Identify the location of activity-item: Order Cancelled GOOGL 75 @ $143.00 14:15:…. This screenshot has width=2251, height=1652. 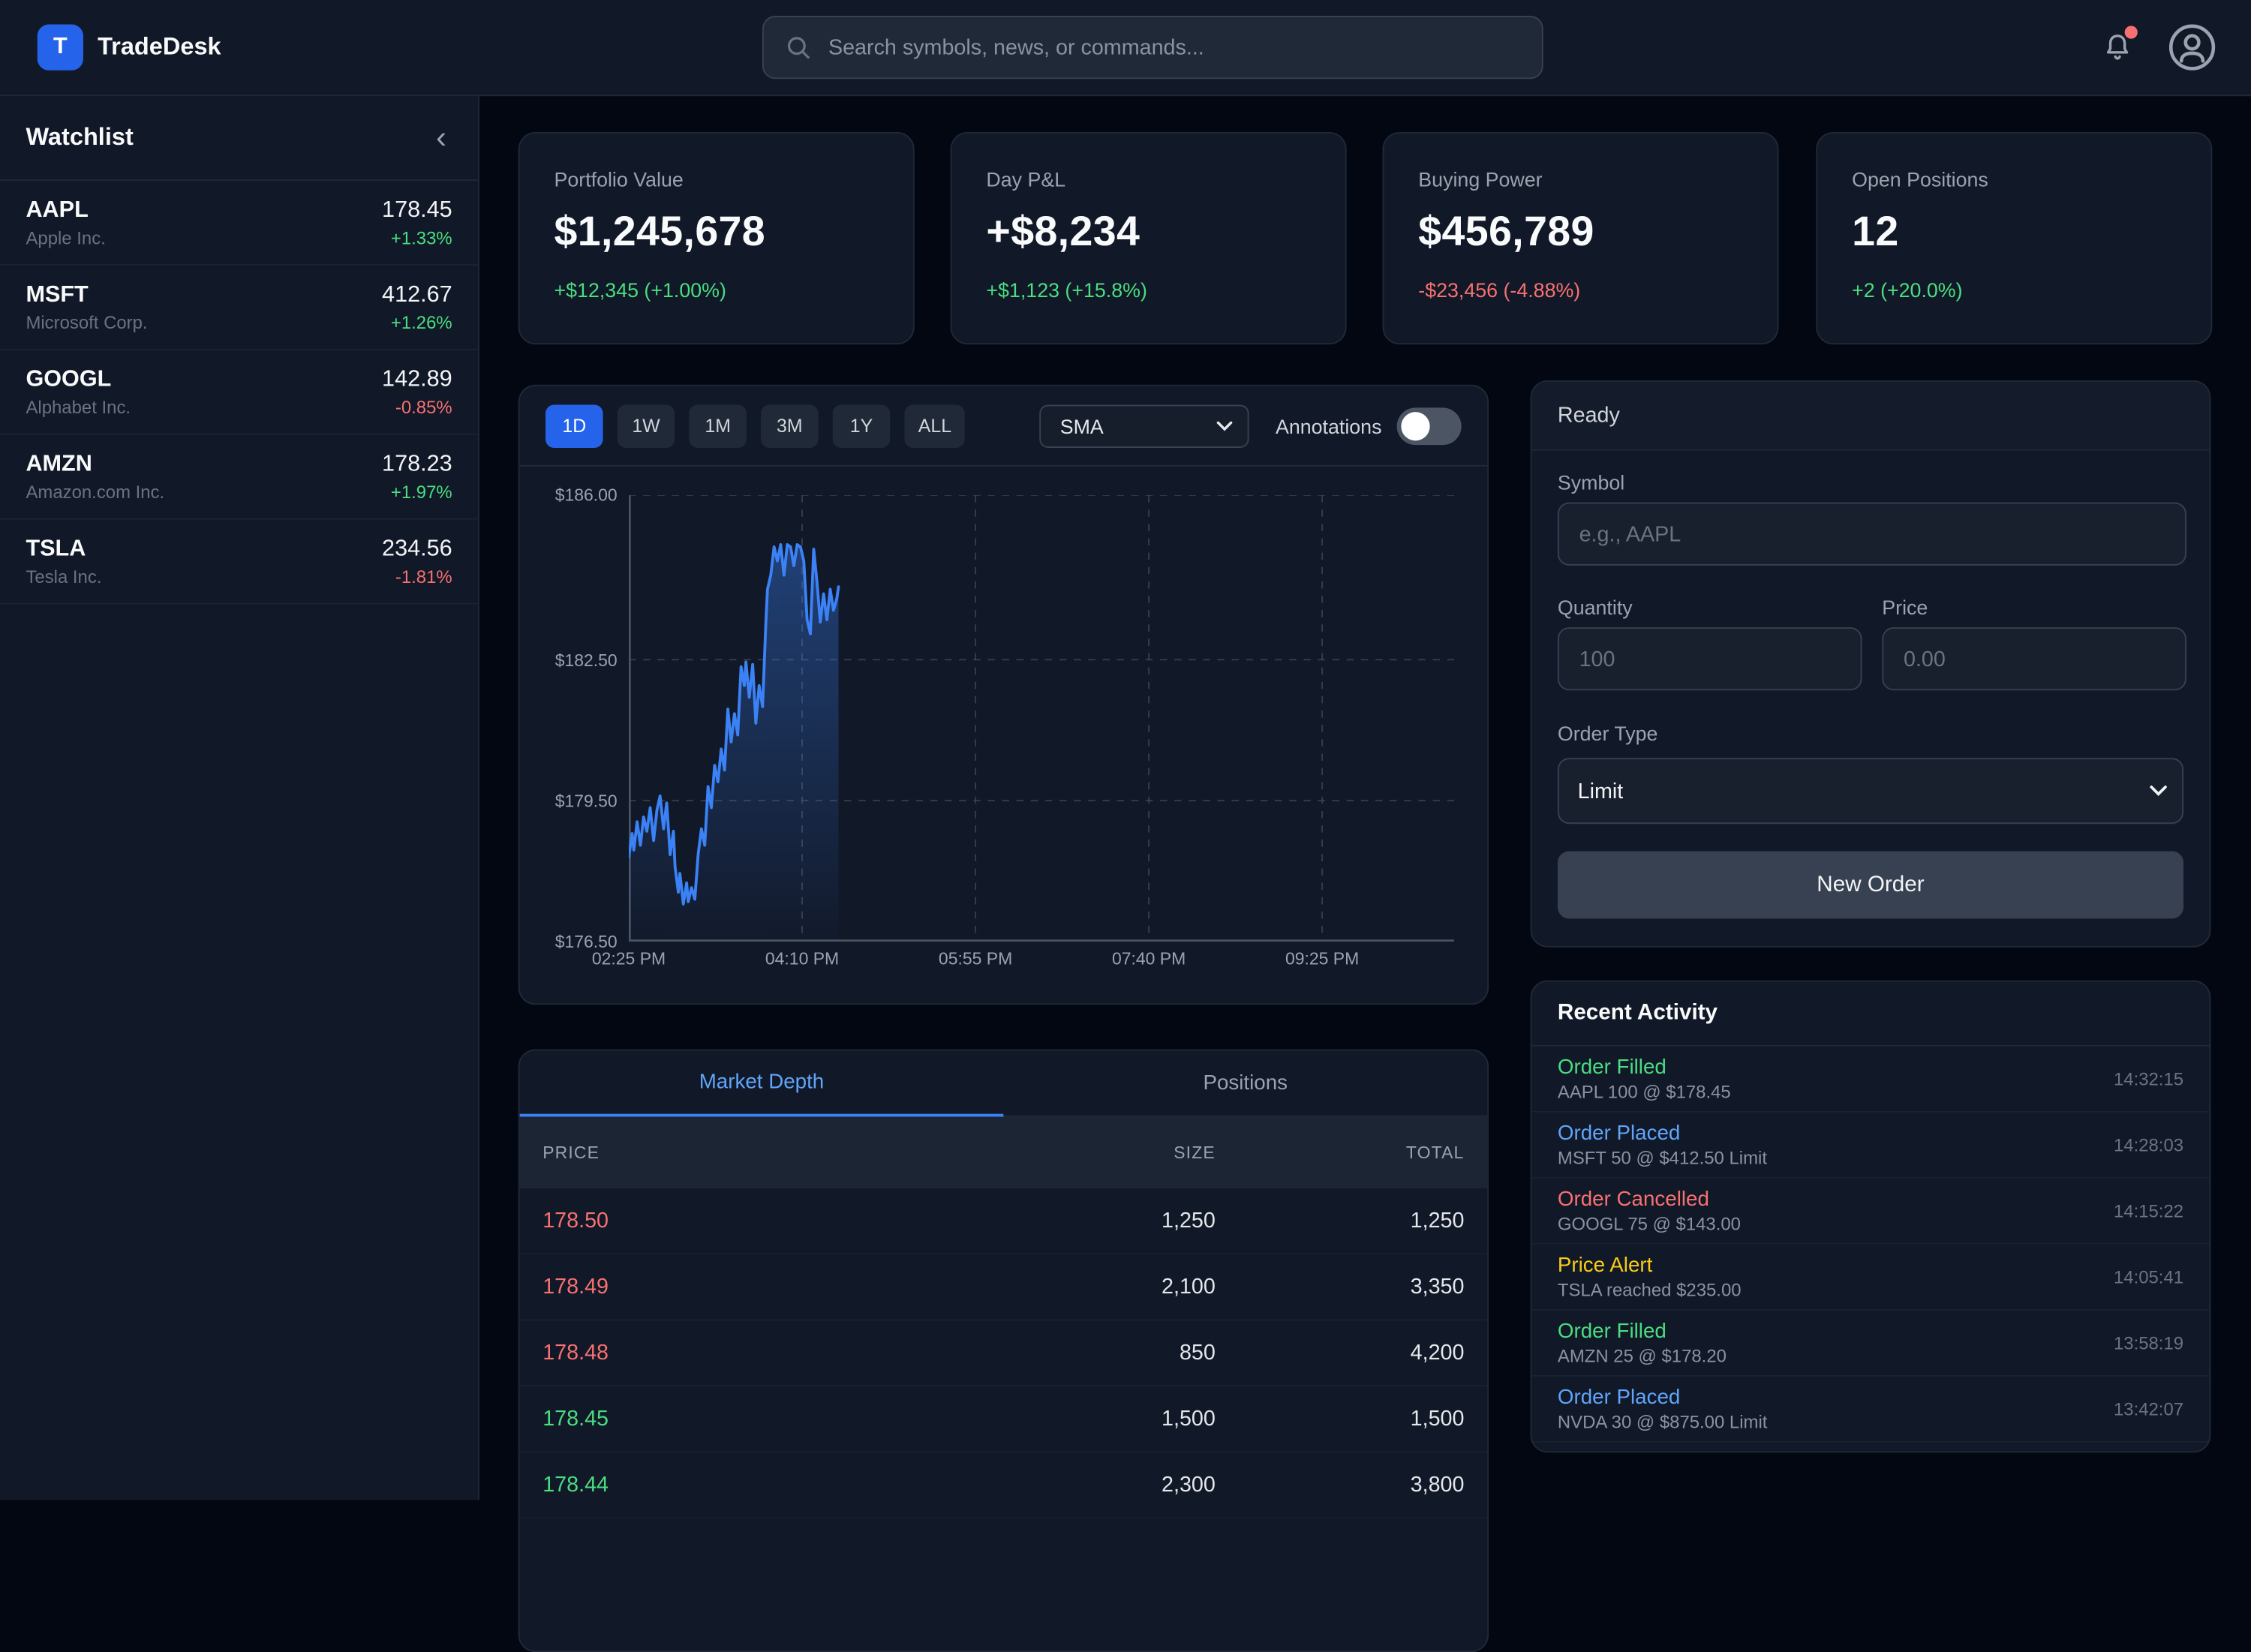
(1870, 1212).